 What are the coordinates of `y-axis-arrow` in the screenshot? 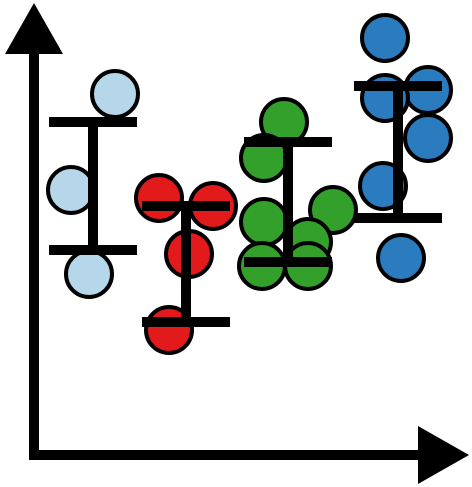 It's located at (34, 28).